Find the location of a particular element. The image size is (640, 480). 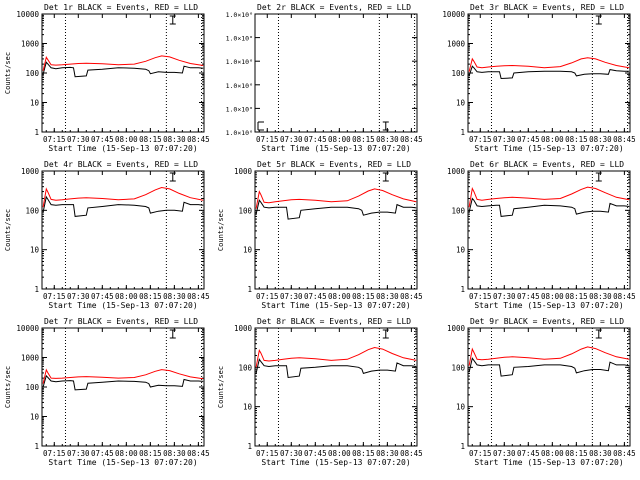

panel-title: Det 3r BLACK = Events, RED = LLD is located at coordinates (547, 7).